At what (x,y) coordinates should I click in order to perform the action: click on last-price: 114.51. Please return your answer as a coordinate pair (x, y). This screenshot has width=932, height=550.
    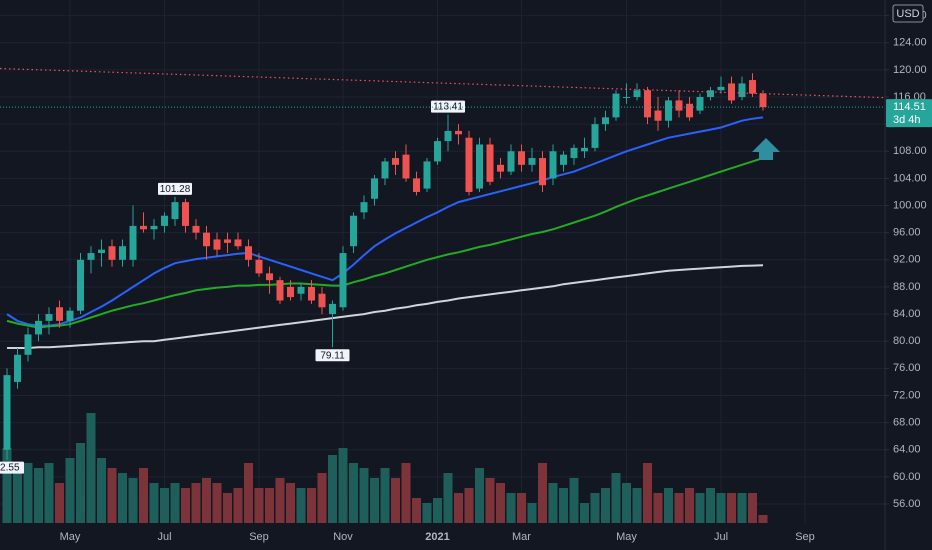
    Looking at the image, I should click on (909, 107).